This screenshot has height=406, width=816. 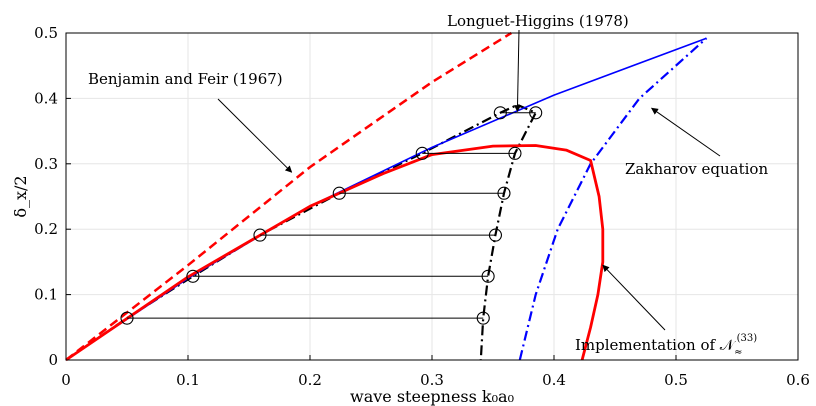 What do you see at coordinates (46, 229) in the screenshot?
I see `y-tick-label: 0.2` at bounding box center [46, 229].